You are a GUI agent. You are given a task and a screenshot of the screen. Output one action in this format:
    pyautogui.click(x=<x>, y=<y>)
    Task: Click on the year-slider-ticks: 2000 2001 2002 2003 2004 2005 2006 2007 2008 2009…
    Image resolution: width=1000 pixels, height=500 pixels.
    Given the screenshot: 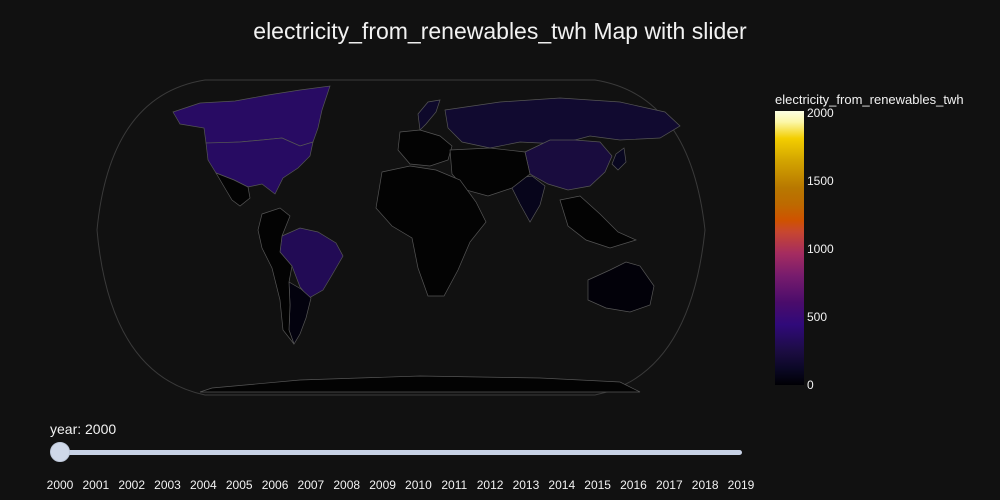 What is the action you would take?
    pyautogui.click(x=500, y=486)
    